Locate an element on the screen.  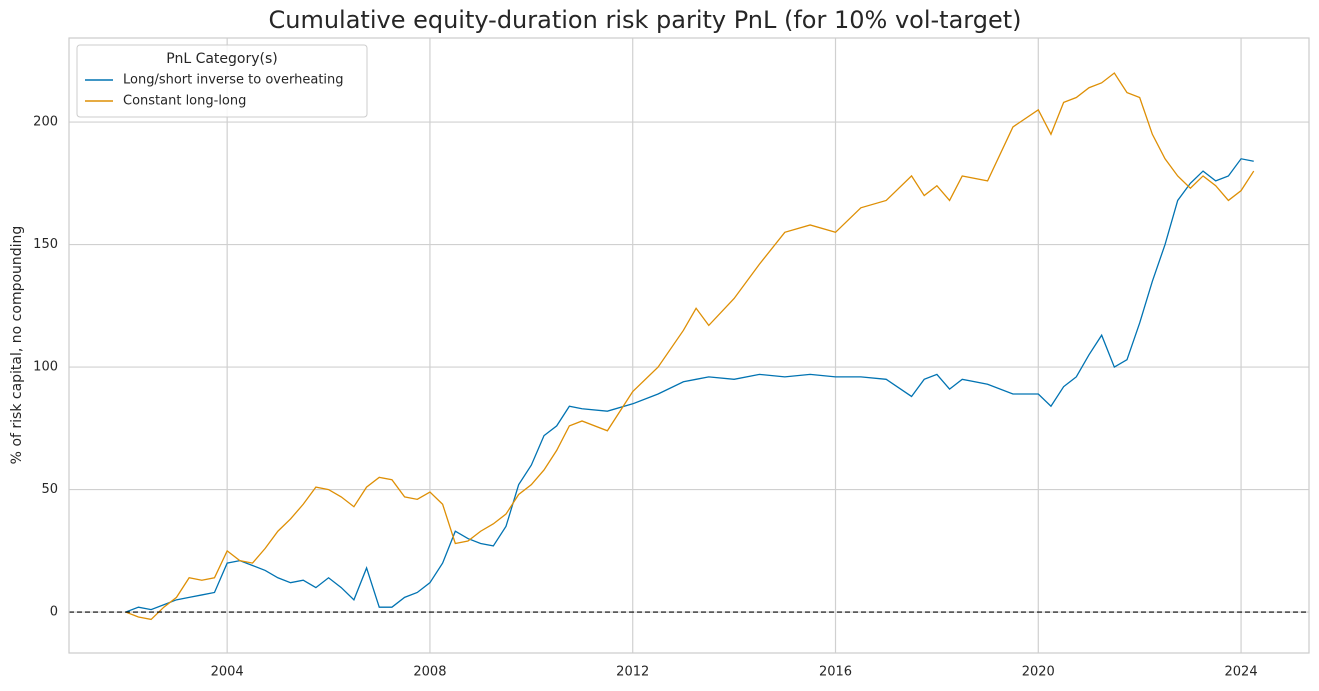
y-tick-label: 0 is located at coordinates (54, 612).